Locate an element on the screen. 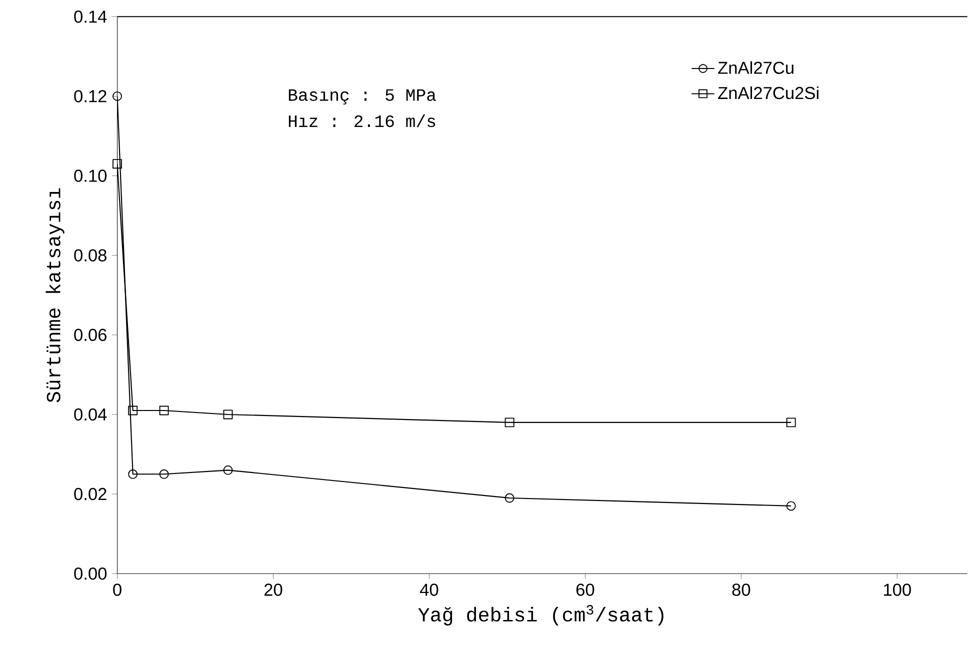 The width and height of the screenshot is (970, 668). x-tick-label: 0 is located at coordinates (117, 590).